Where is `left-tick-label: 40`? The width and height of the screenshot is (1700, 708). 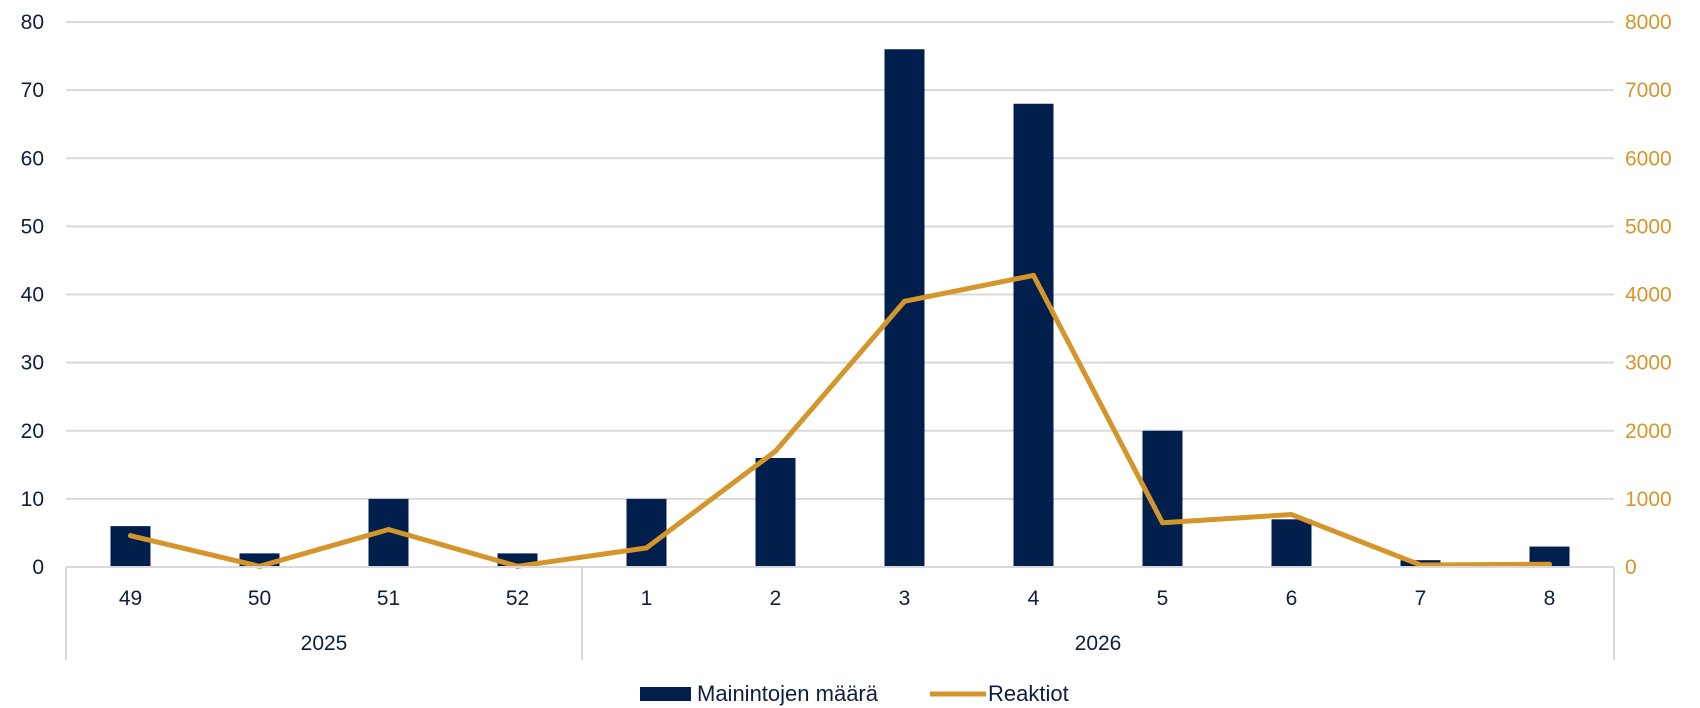 left-tick-label: 40 is located at coordinates (32, 295).